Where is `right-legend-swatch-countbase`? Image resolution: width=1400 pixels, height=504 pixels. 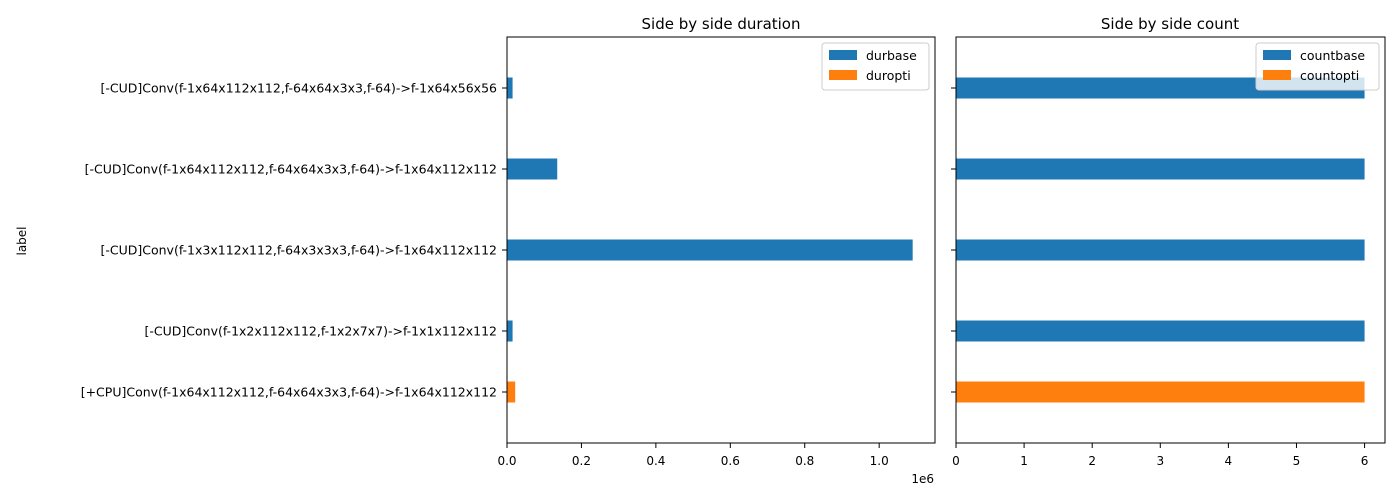
right-legend-swatch-countbase is located at coordinates (1277, 55).